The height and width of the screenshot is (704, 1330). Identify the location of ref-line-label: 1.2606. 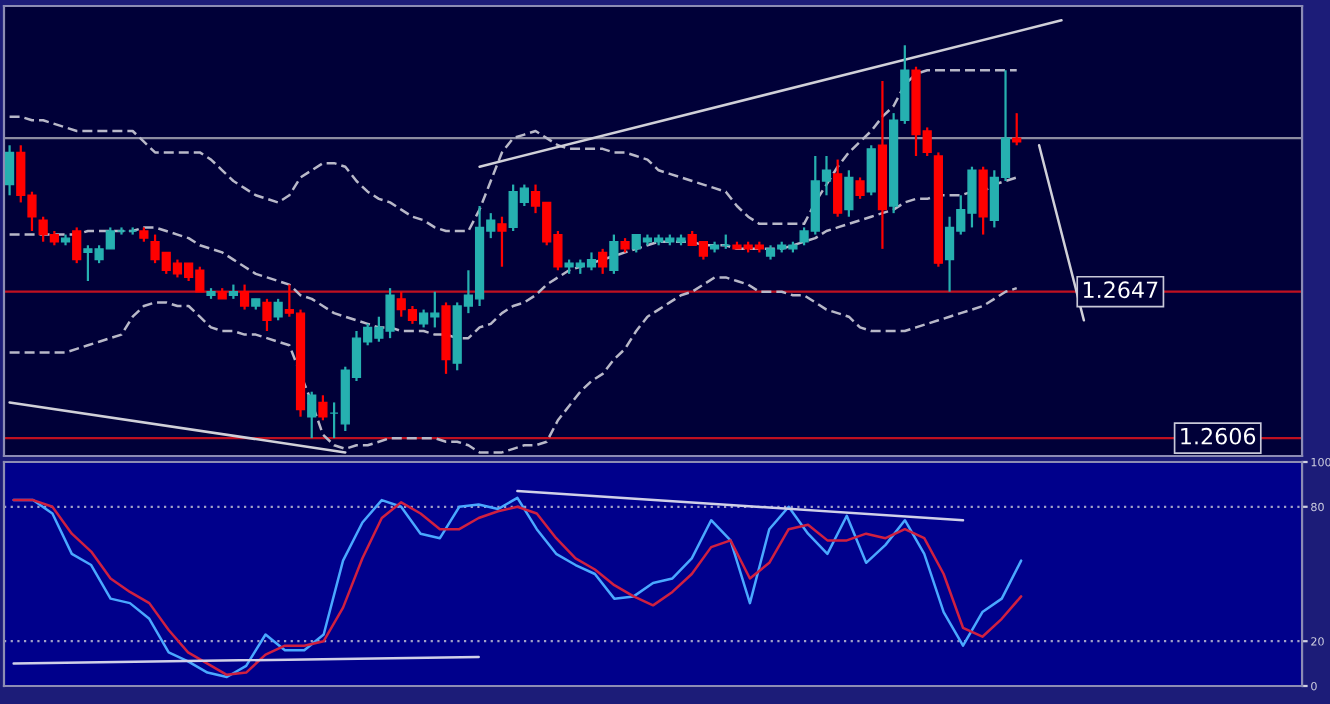
(1218, 436).